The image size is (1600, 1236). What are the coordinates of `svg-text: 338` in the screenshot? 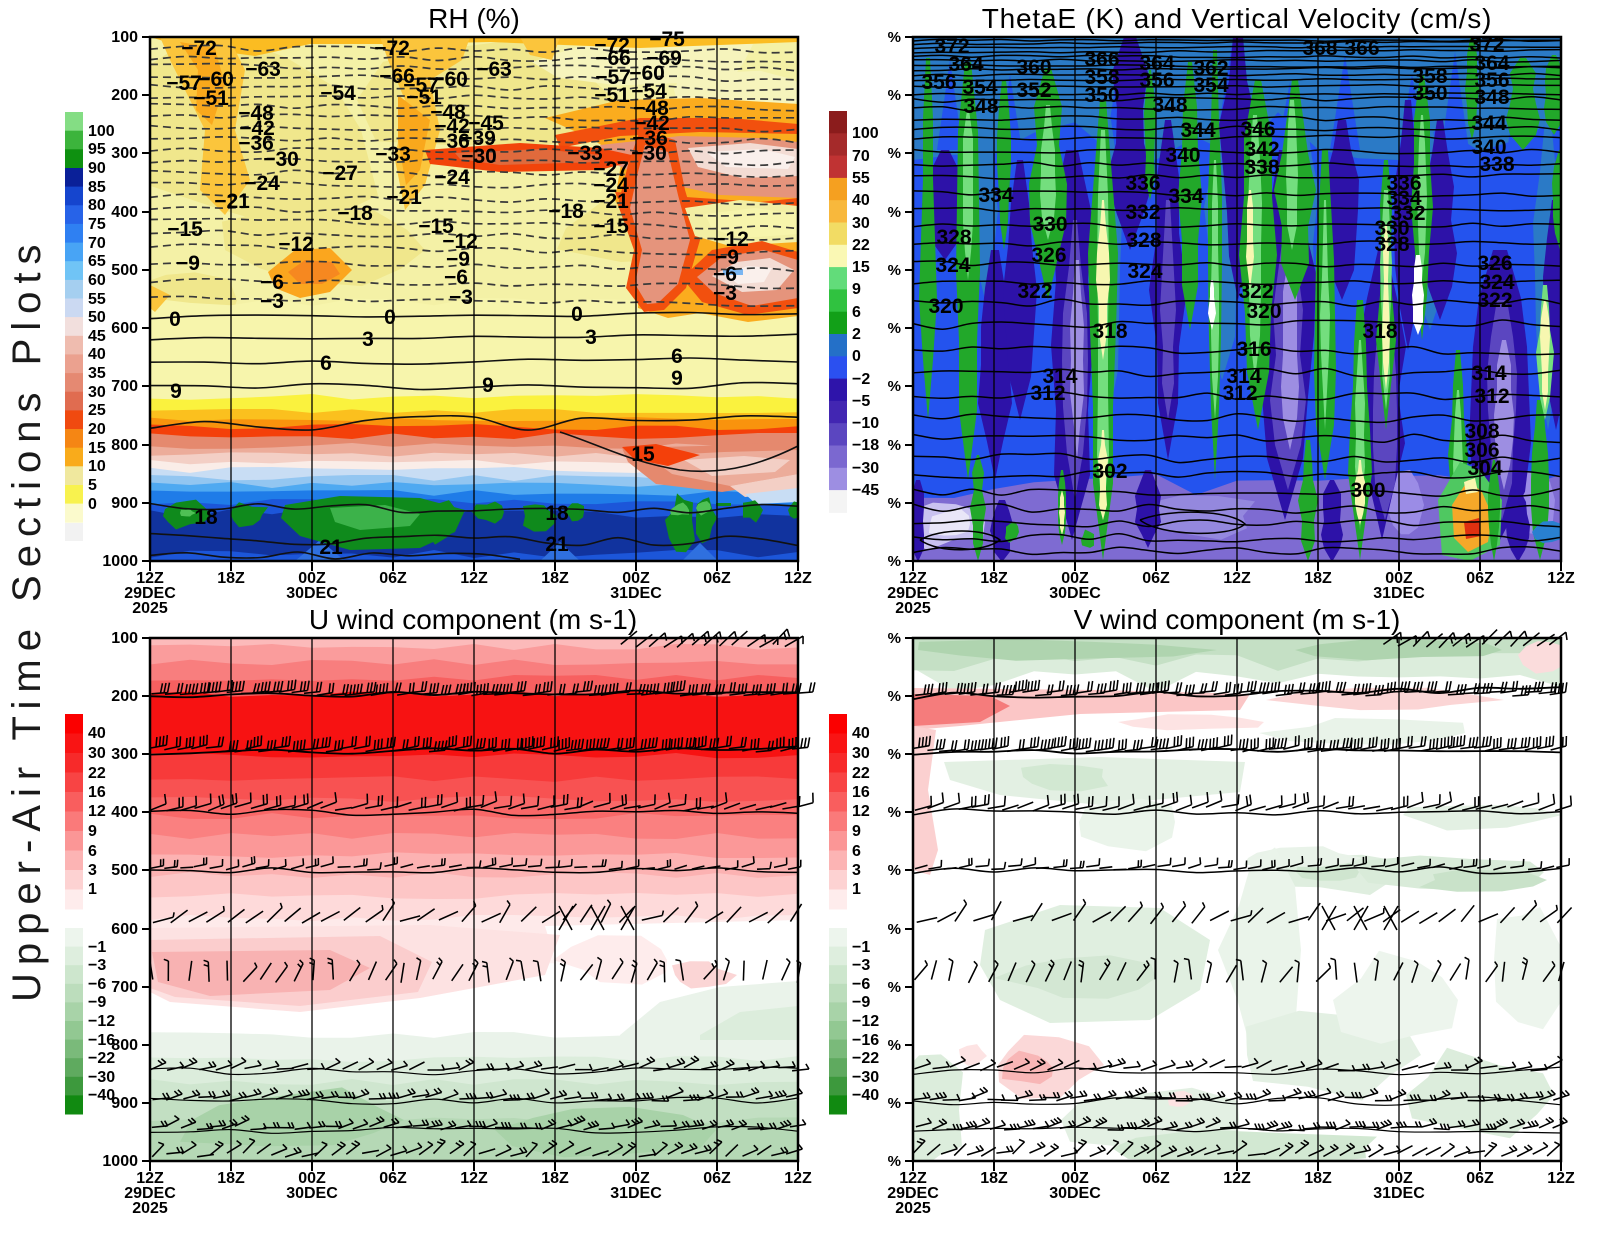 It's located at (1261, 167).